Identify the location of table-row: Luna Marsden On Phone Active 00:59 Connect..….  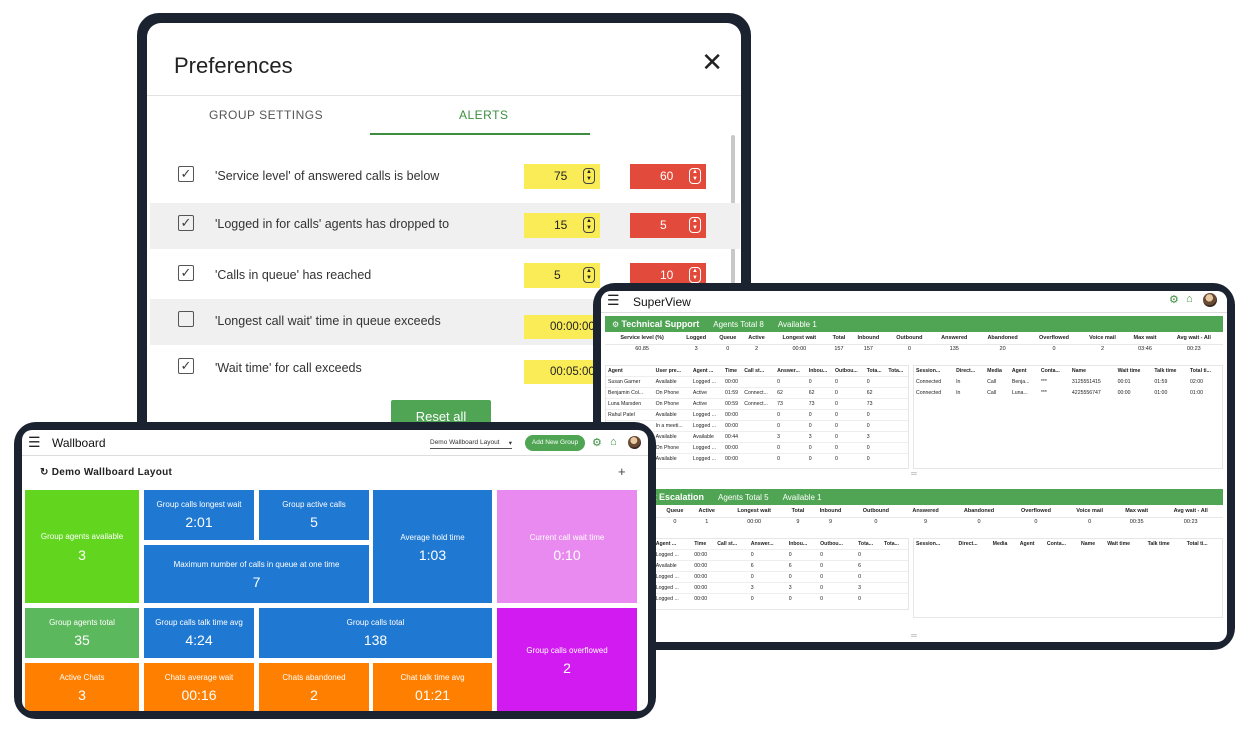
(757, 403).